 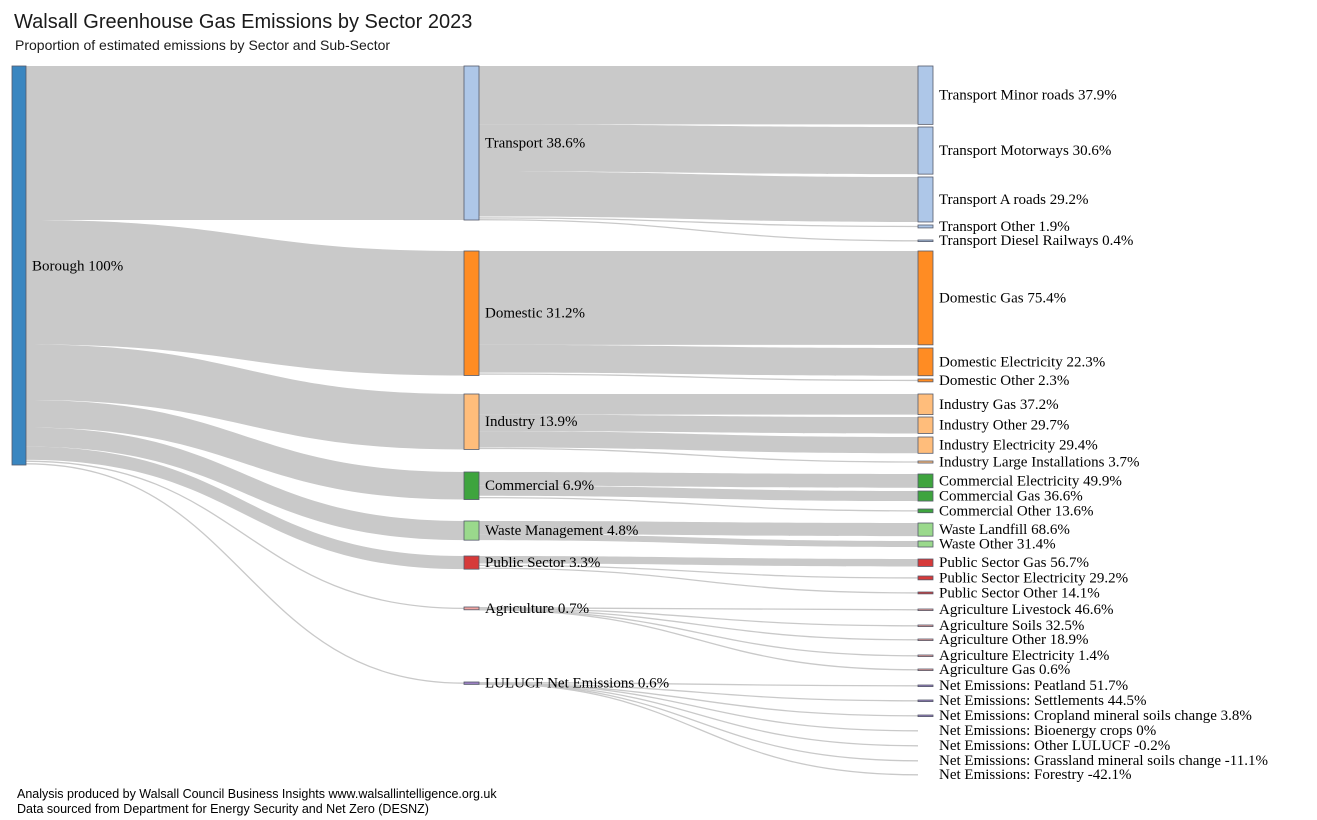 What do you see at coordinates (925, 404) in the screenshot?
I see `node-industry-gas-37-2pct` at bounding box center [925, 404].